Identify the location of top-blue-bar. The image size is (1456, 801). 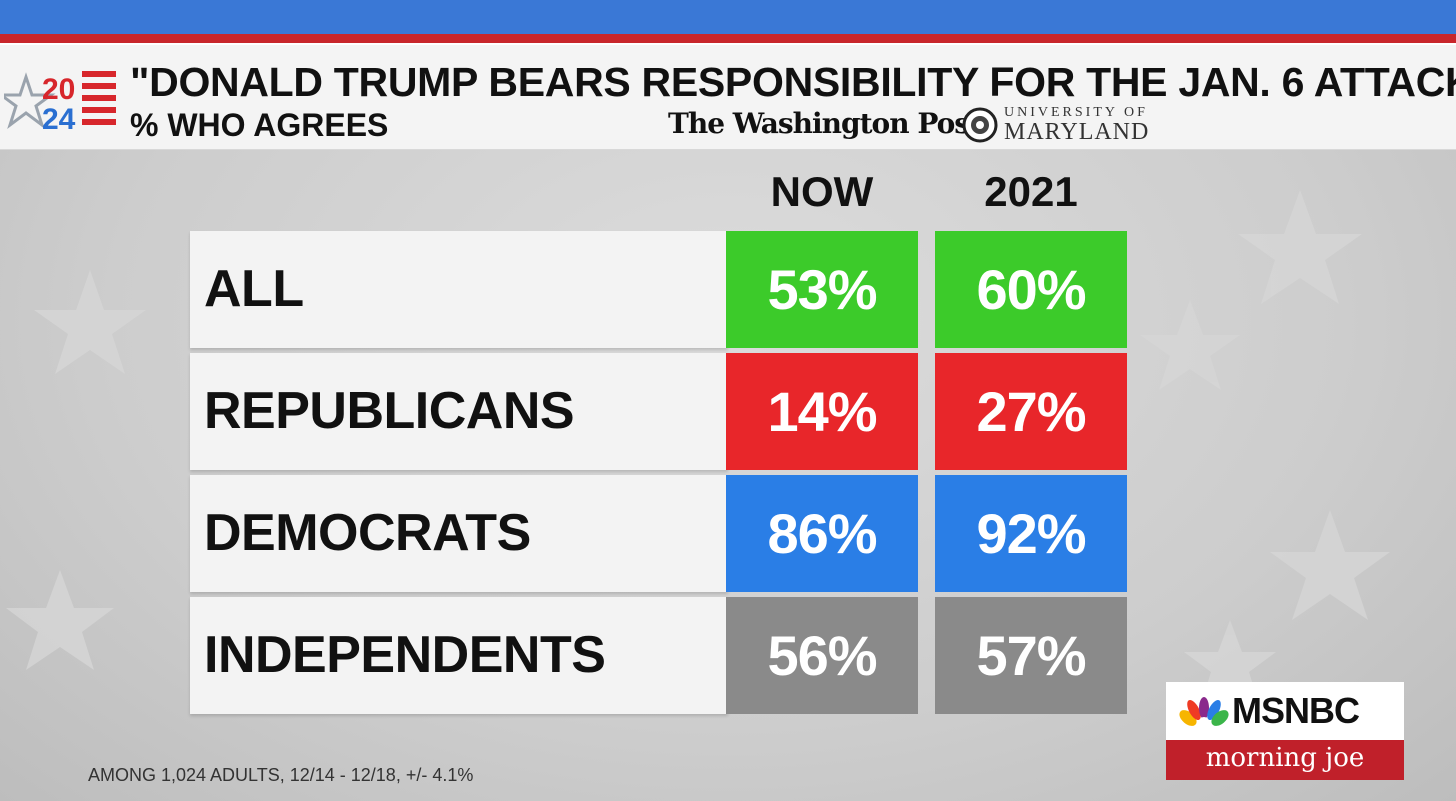
(728, 17).